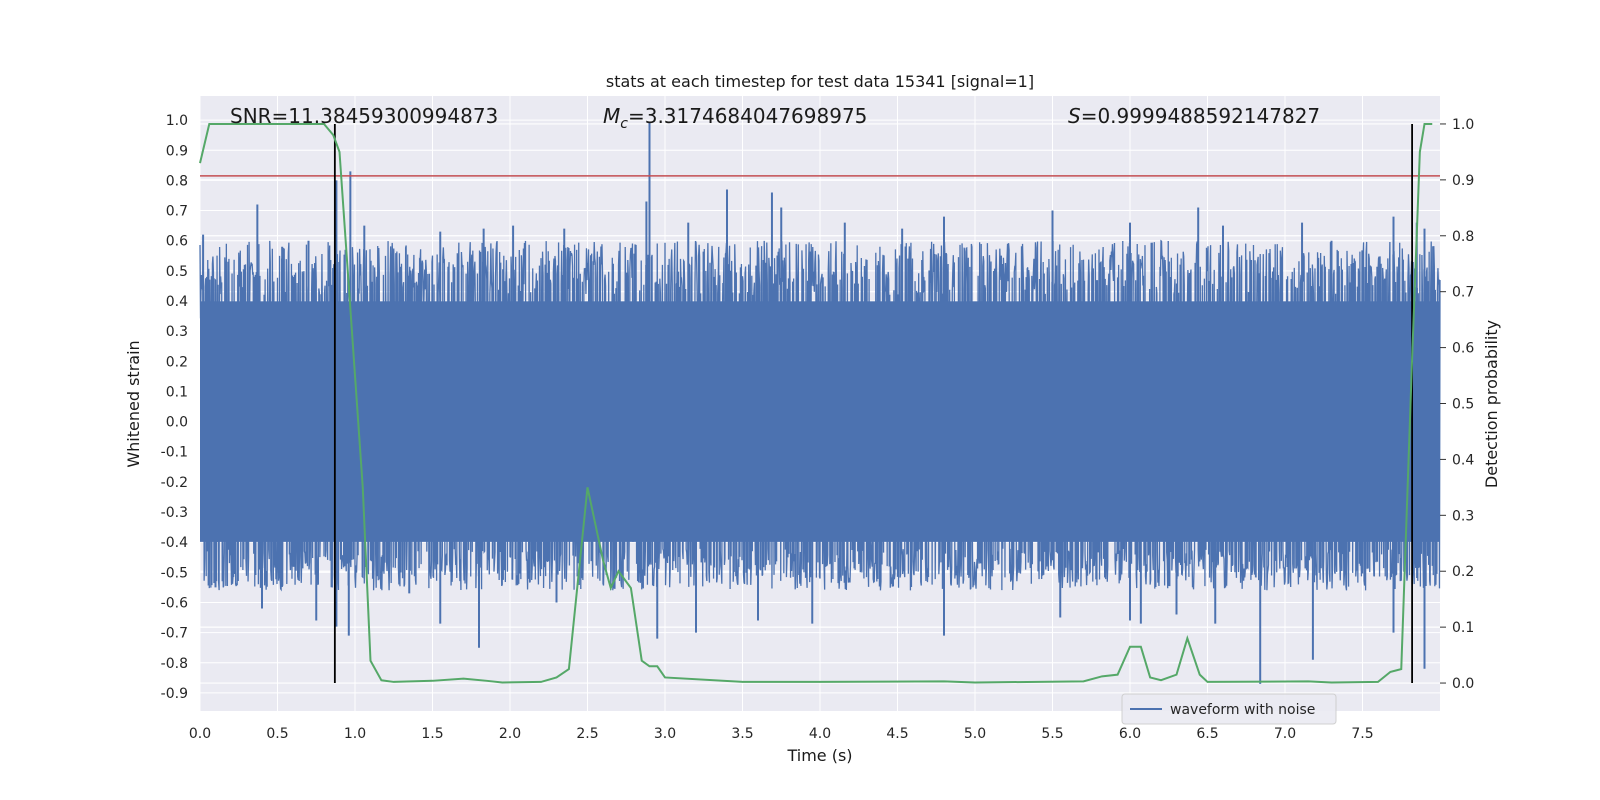 The height and width of the screenshot is (800, 1600). I want to click on y-tick-label: 1.0, so click(177, 121).